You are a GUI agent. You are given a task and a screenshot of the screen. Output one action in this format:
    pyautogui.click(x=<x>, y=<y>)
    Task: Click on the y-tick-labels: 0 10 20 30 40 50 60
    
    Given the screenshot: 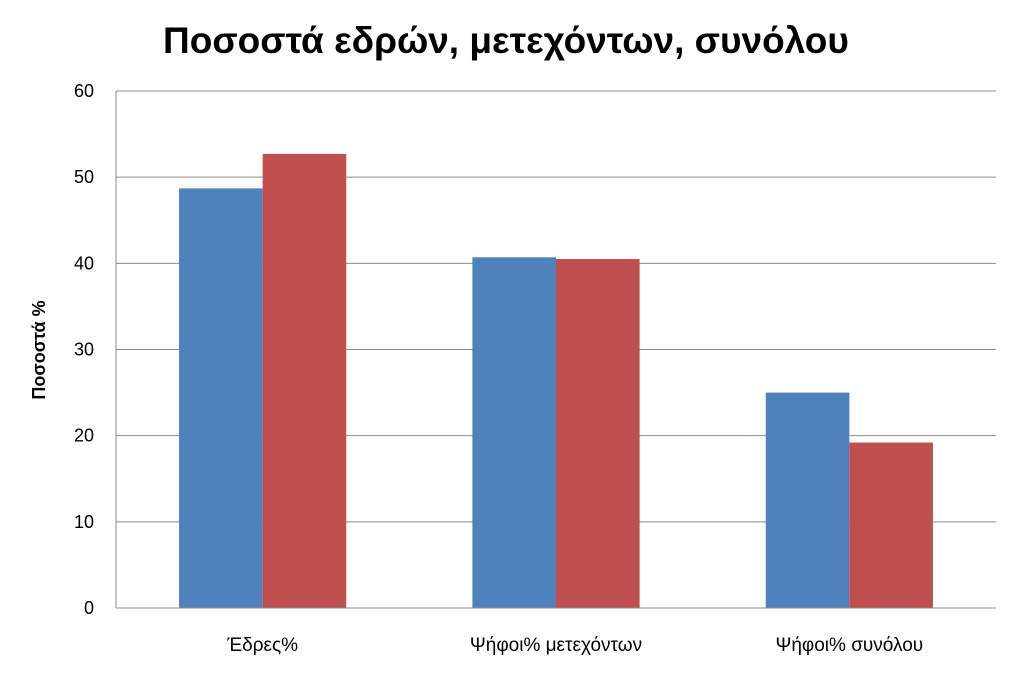 What is the action you would take?
    pyautogui.click(x=84, y=349)
    